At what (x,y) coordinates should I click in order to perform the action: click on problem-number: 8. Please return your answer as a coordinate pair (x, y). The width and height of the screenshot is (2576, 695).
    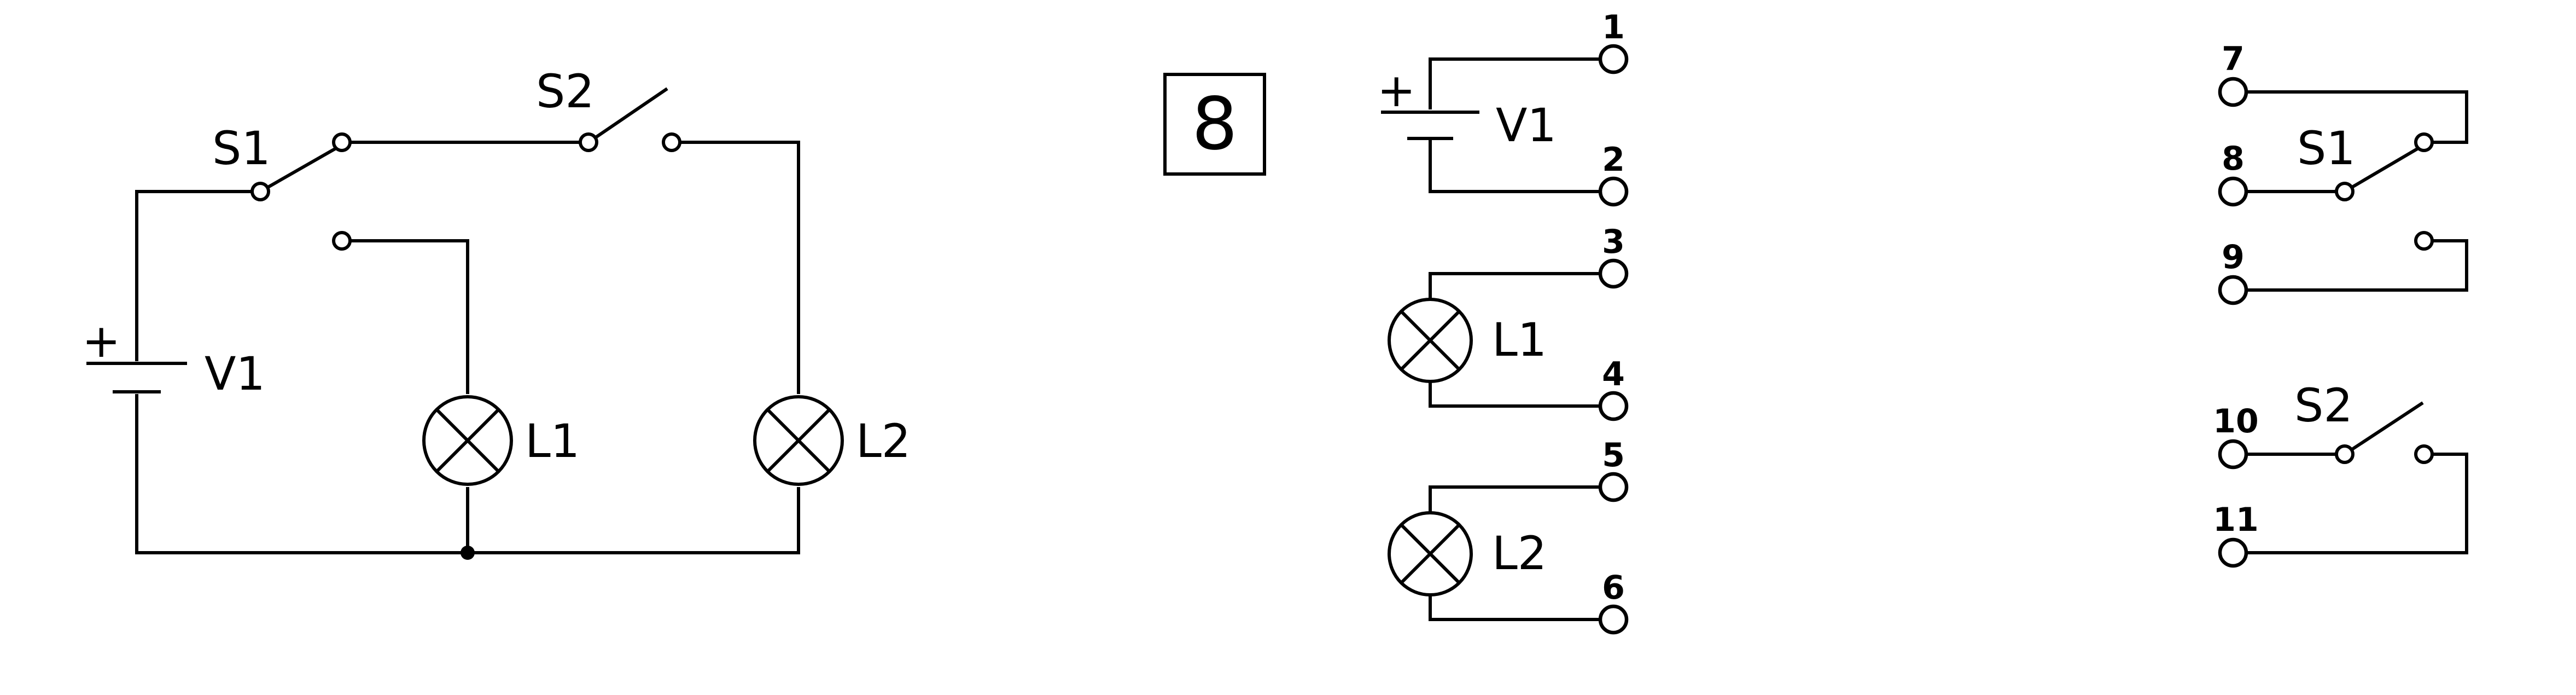
    Looking at the image, I should click on (1215, 124).